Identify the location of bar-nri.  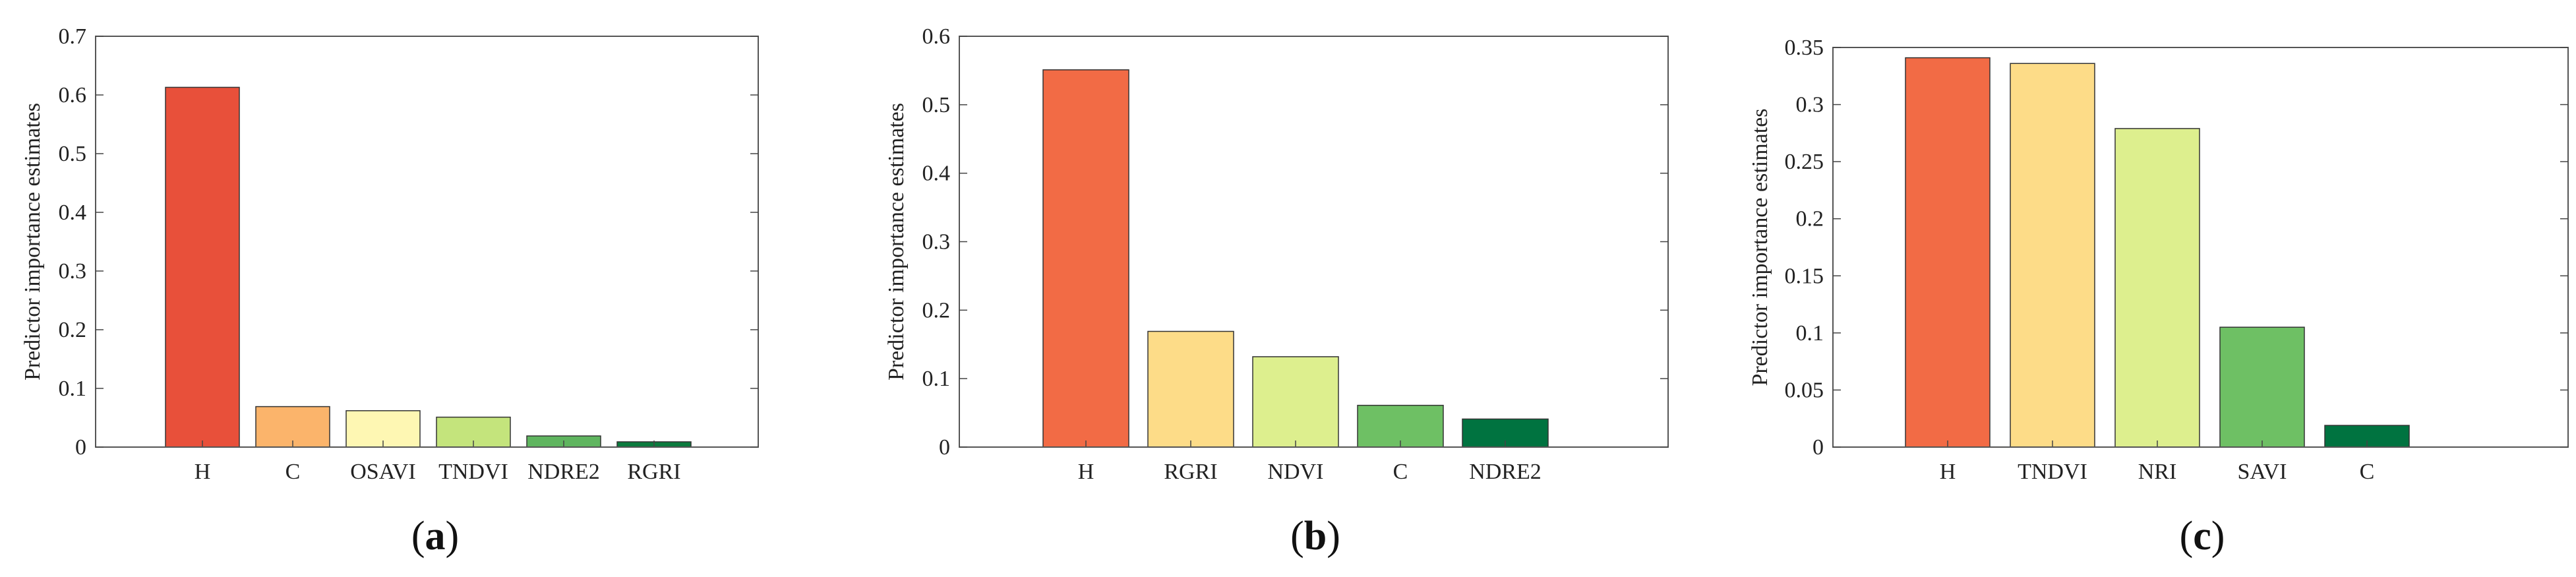
(2157, 288).